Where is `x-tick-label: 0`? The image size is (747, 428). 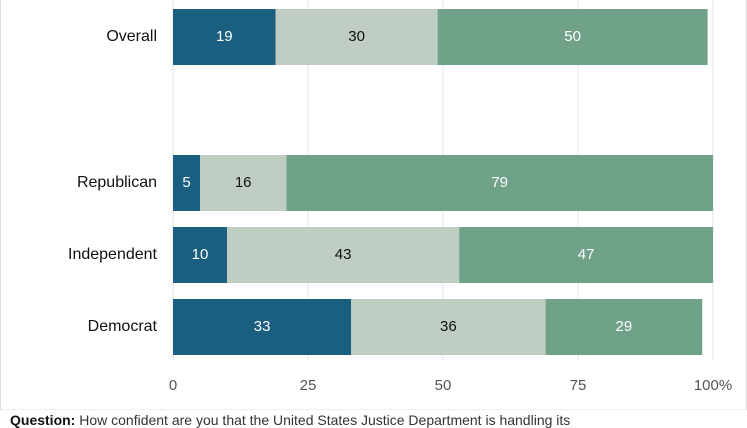 x-tick-label: 0 is located at coordinates (173, 385).